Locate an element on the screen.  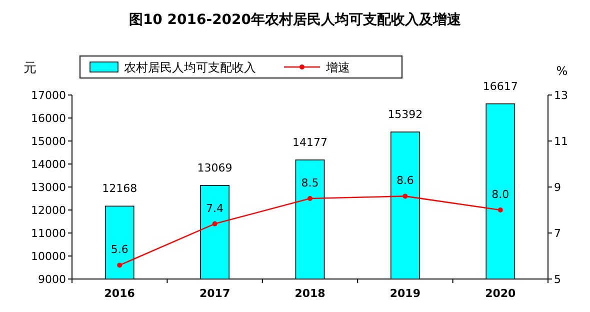
x-tick-label: 2018 is located at coordinates (310, 293).